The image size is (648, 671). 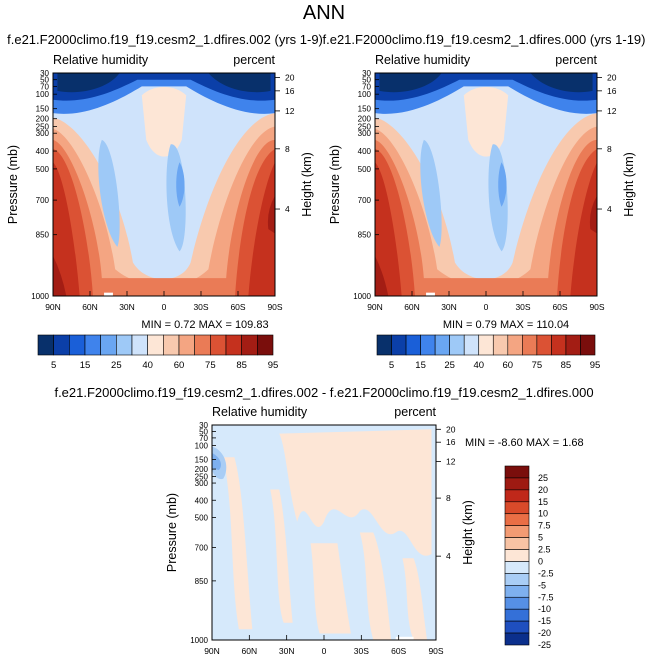 I want to click on difference-field, so click(x=324, y=532).